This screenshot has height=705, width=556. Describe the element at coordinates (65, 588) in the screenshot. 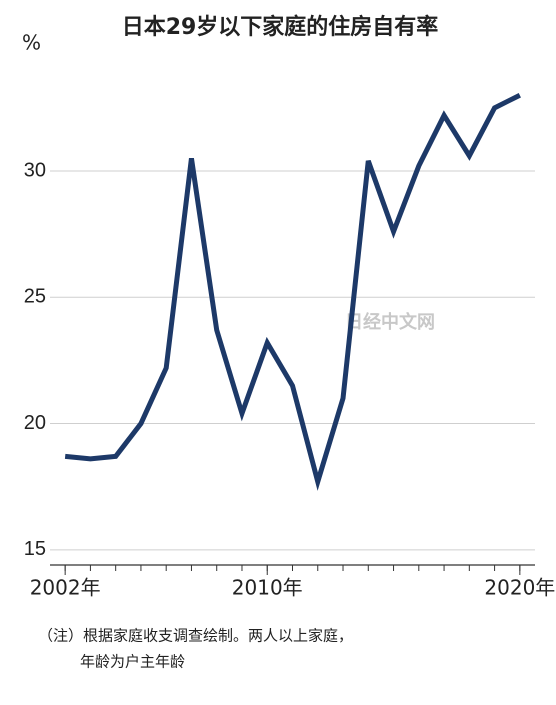

I see `x-tick-label: 2002年` at that location.